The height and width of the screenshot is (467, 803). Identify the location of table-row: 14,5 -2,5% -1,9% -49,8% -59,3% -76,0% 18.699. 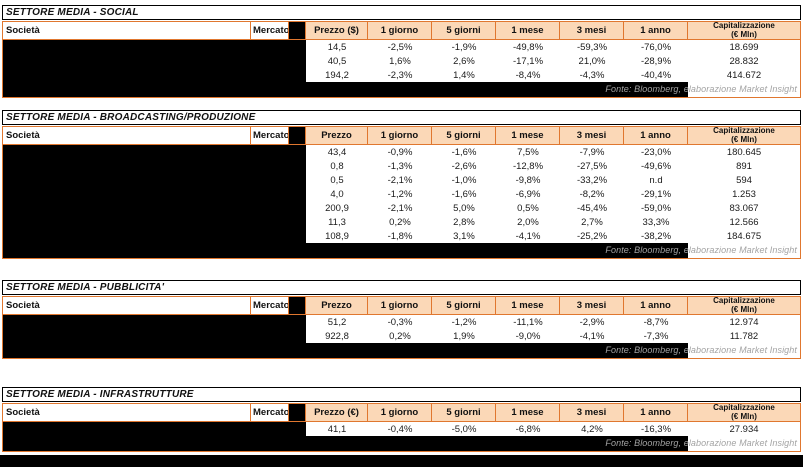
(401, 47).